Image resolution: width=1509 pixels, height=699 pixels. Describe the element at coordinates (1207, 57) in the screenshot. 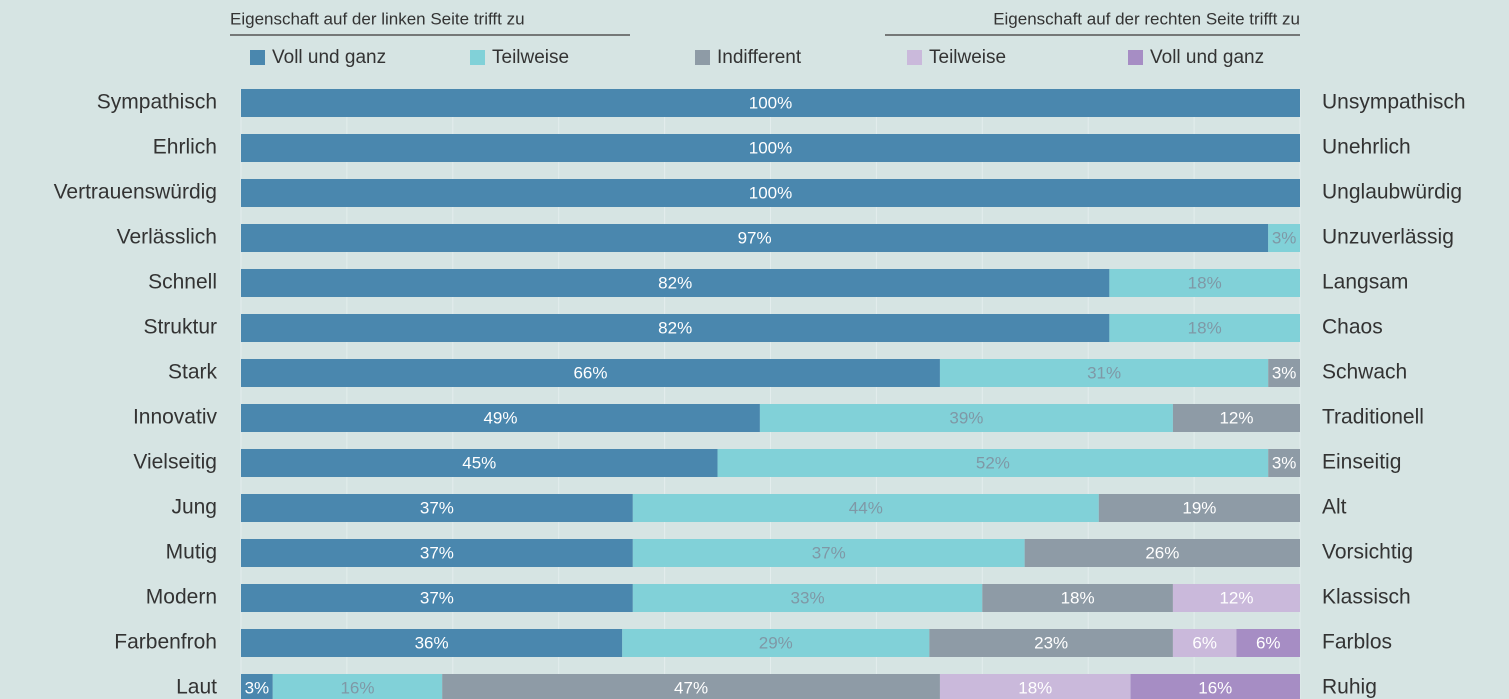

I see `legend-label: Voll und ganz` at that location.